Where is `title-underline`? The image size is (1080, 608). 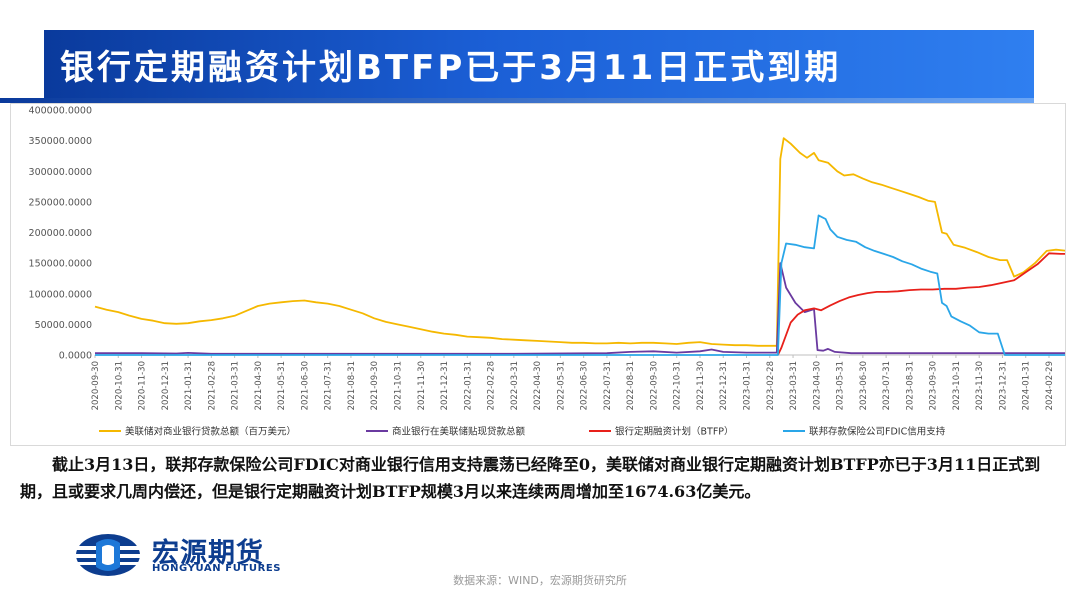
title-underline is located at coordinates (517, 100).